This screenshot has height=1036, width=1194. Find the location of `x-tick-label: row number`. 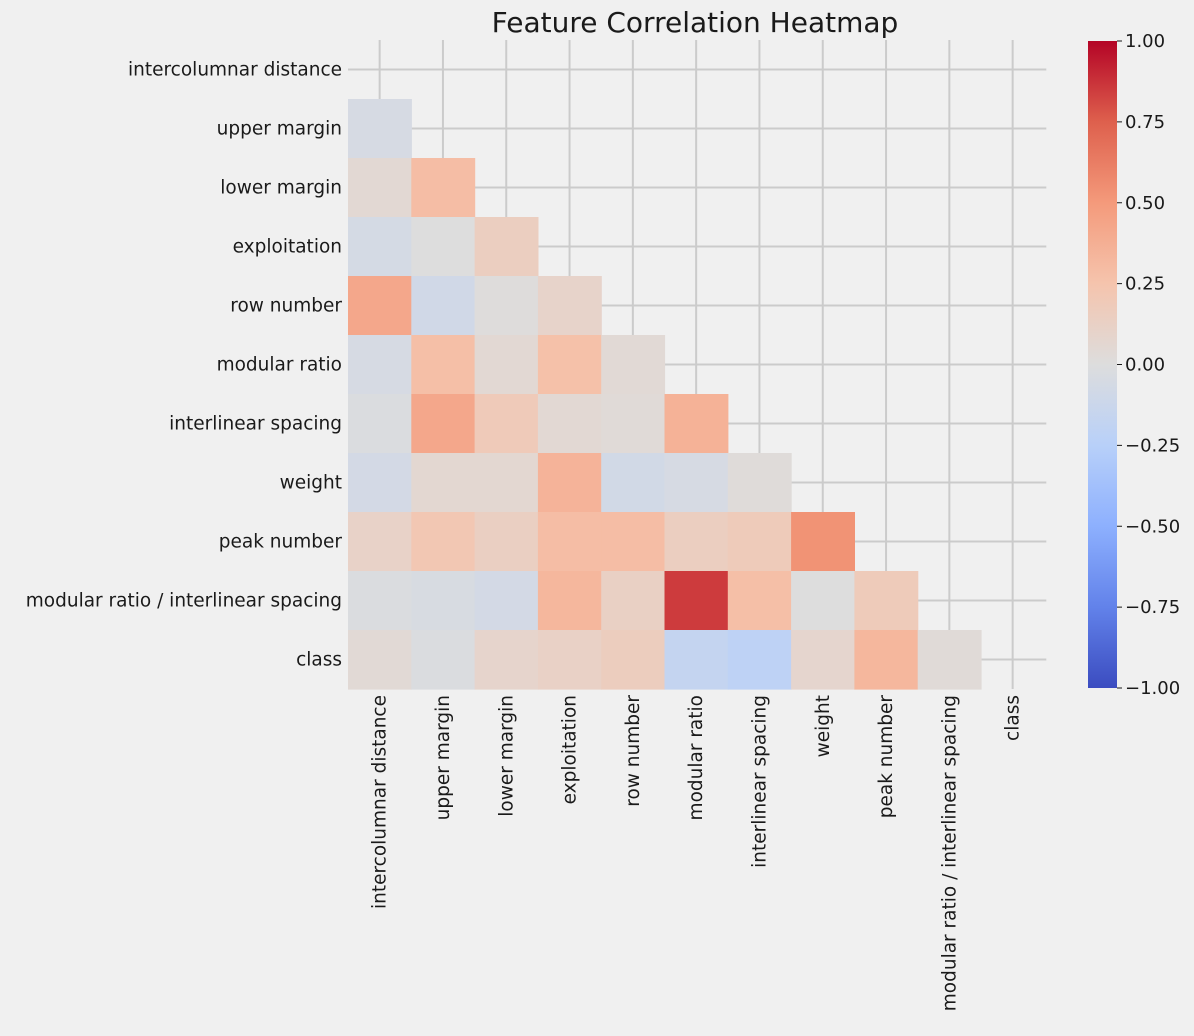

x-tick-label: row number is located at coordinates (633, 751).